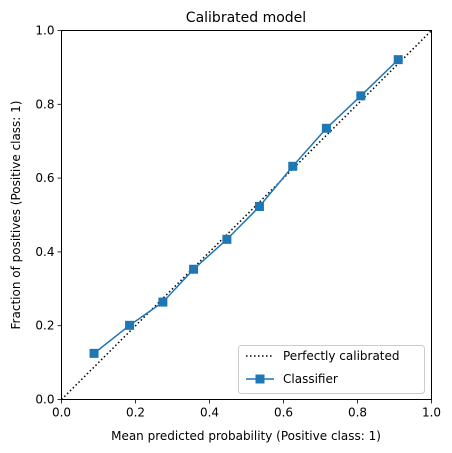 This screenshot has width=452, height=453. What do you see at coordinates (44, 326) in the screenshot?
I see `y-tick-label: 0.2` at bounding box center [44, 326].